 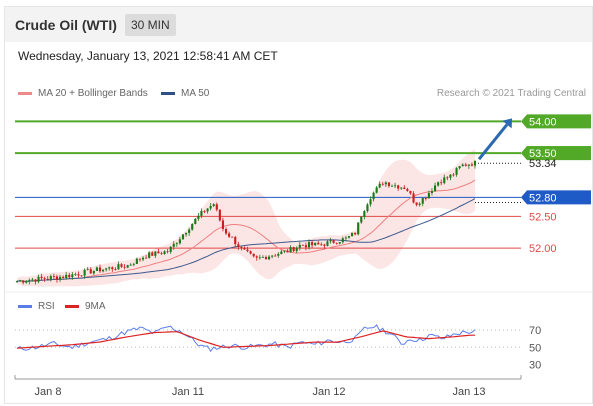 I want to click on timeframe-badge: 30 MIN, so click(x=150, y=25).